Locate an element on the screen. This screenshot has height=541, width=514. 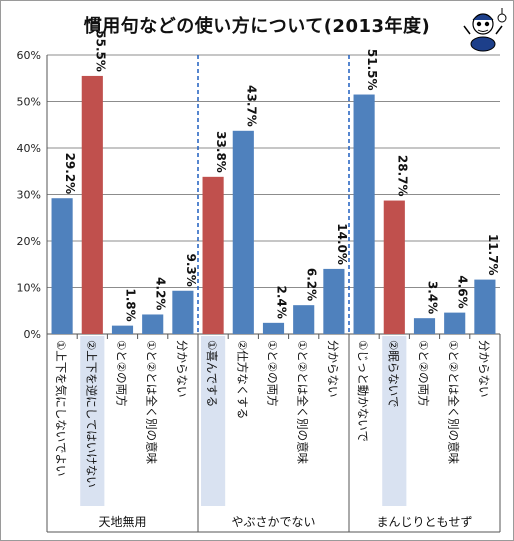
y-tick-label: 30% is located at coordinates (29, 195).